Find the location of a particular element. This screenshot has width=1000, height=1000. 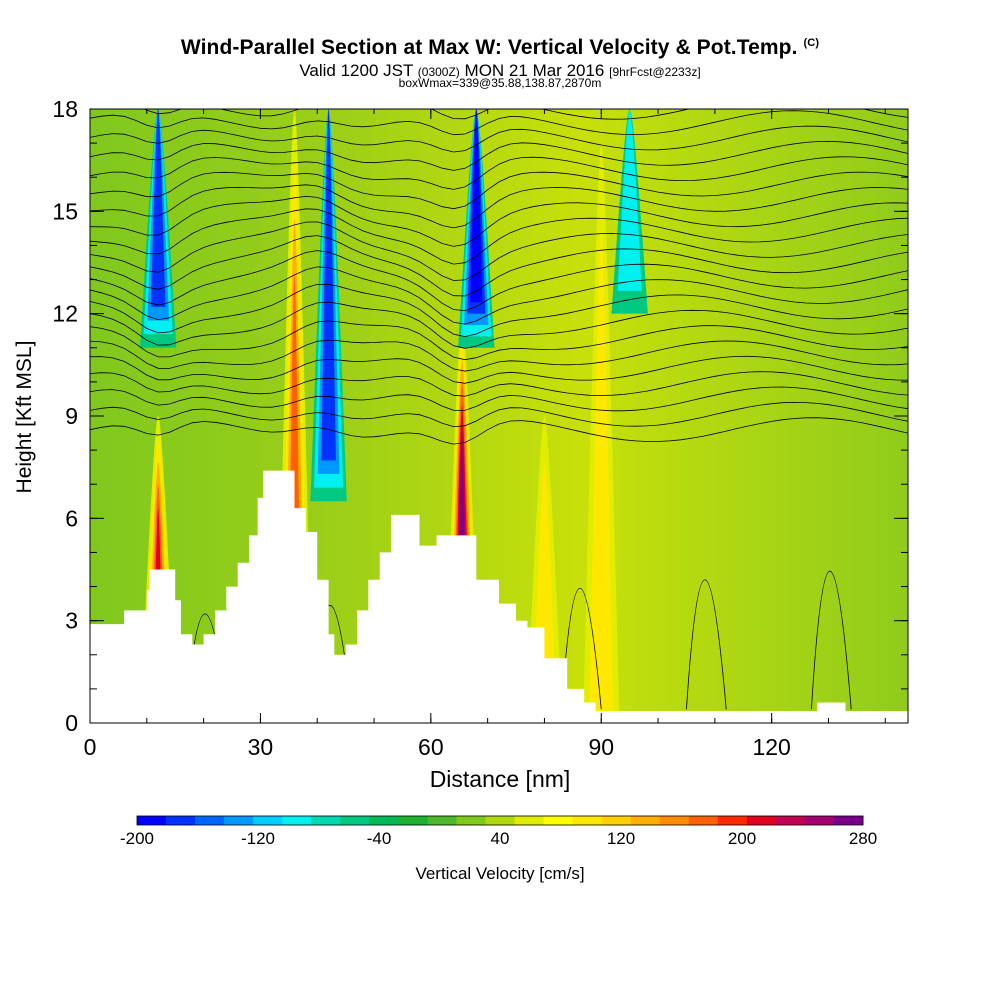

y-tick-label: 15 is located at coordinates (65, 211).